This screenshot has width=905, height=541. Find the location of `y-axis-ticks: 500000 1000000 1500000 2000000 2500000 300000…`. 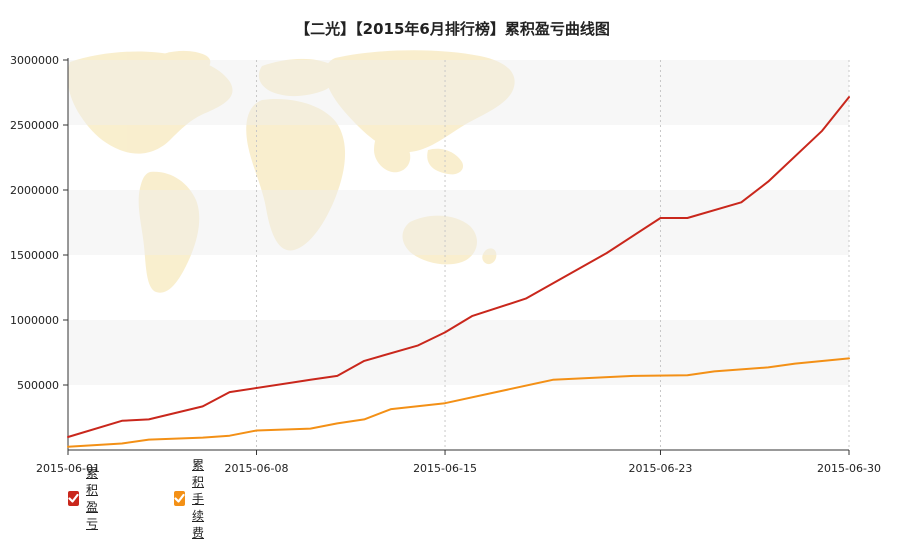

y-axis-ticks: 500000 1000000 1500000 2000000 2500000 300000… is located at coordinates (39, 223).